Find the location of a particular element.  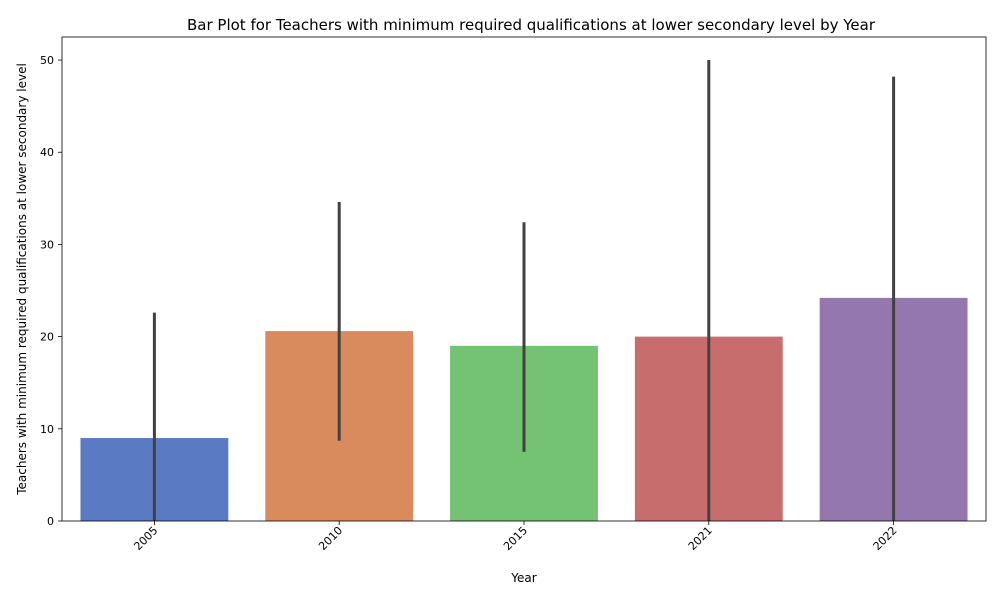

y-tick-label: 30 is located at coordinates (47, 244).